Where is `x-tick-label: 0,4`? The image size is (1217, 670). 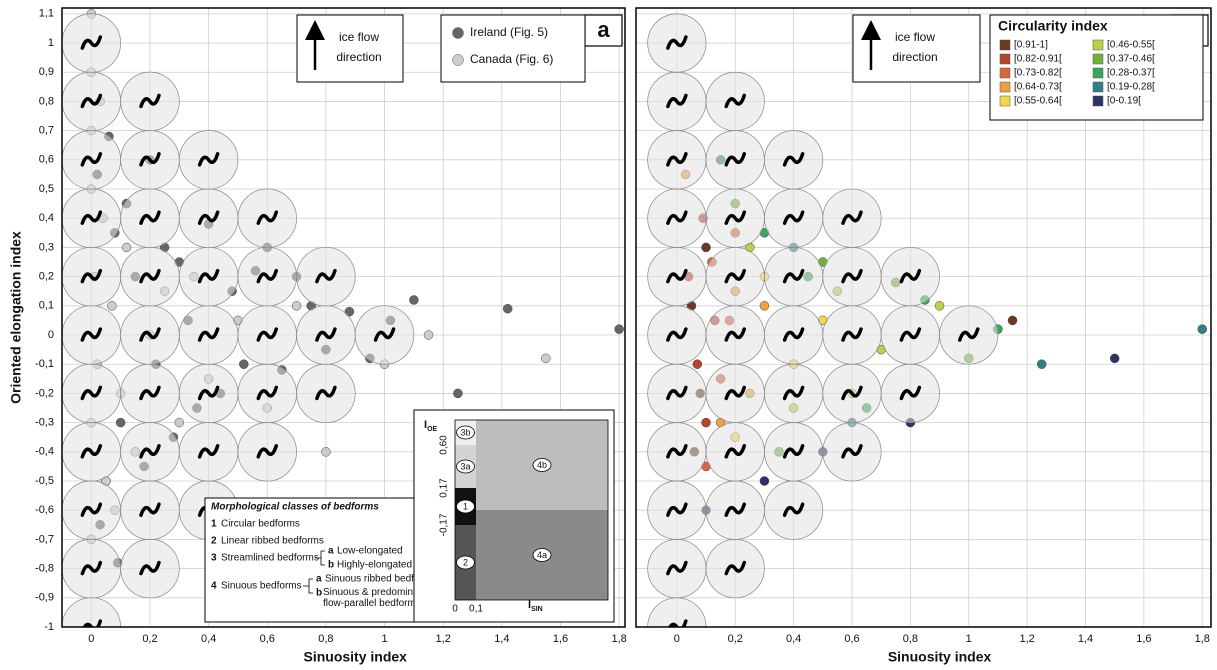 x-tick-label: 0,4 is located at coordinates (793, 639).